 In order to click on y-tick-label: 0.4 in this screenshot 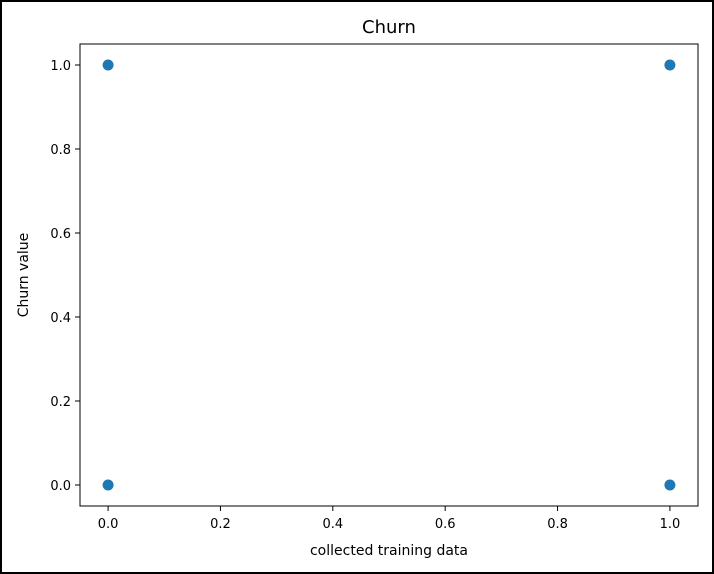, I will do `click(60, 318)`.